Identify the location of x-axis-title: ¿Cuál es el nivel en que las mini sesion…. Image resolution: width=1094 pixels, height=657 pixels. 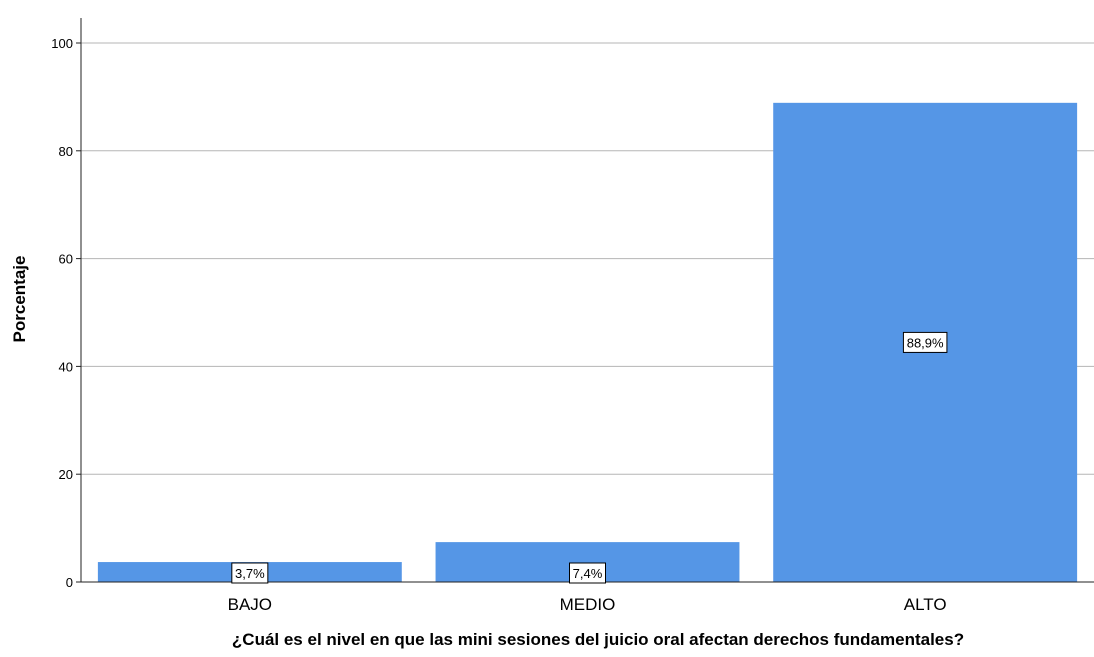
(598, 639).